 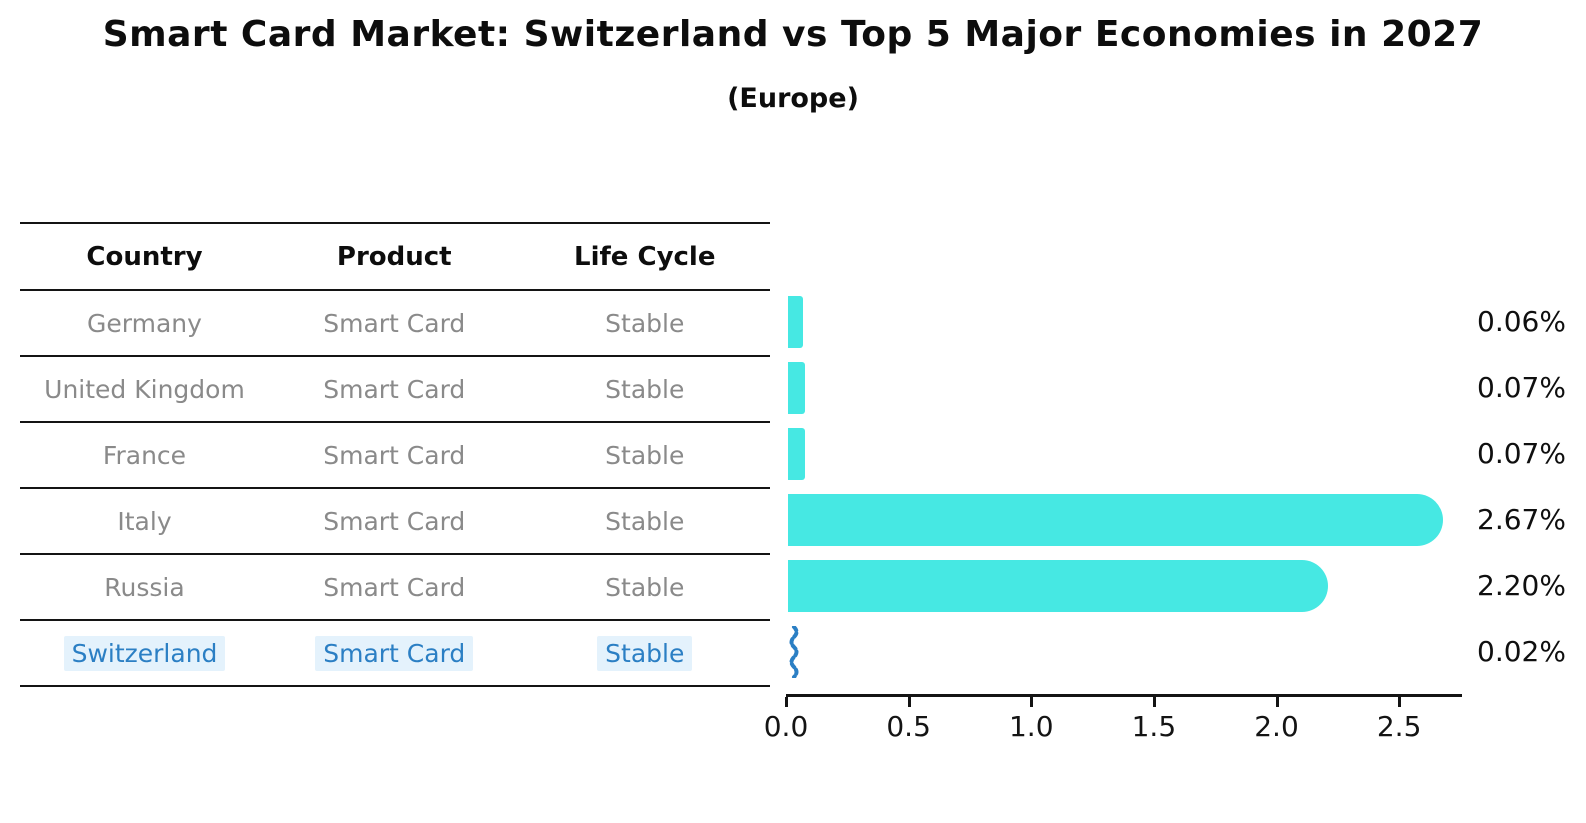 I want to click on column-header-country: Country, so click(x=144, y=256).